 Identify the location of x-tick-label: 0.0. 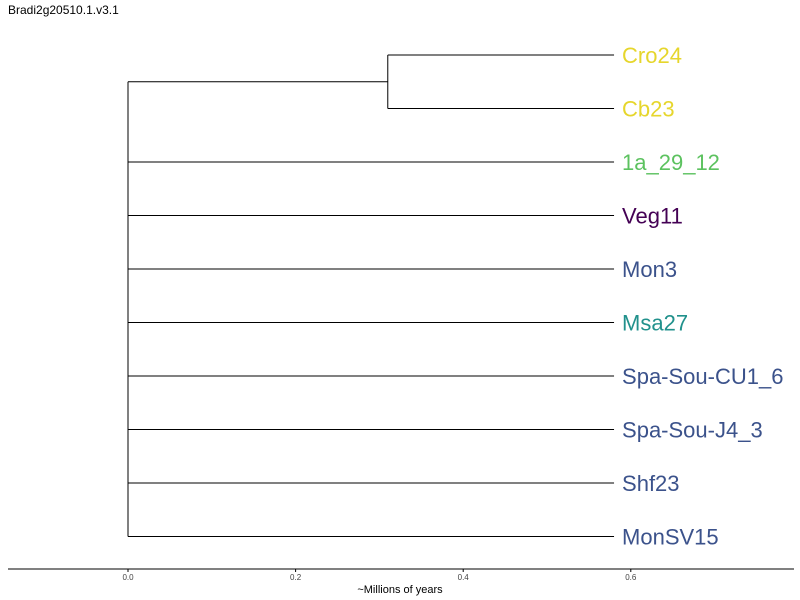
(128, 577).